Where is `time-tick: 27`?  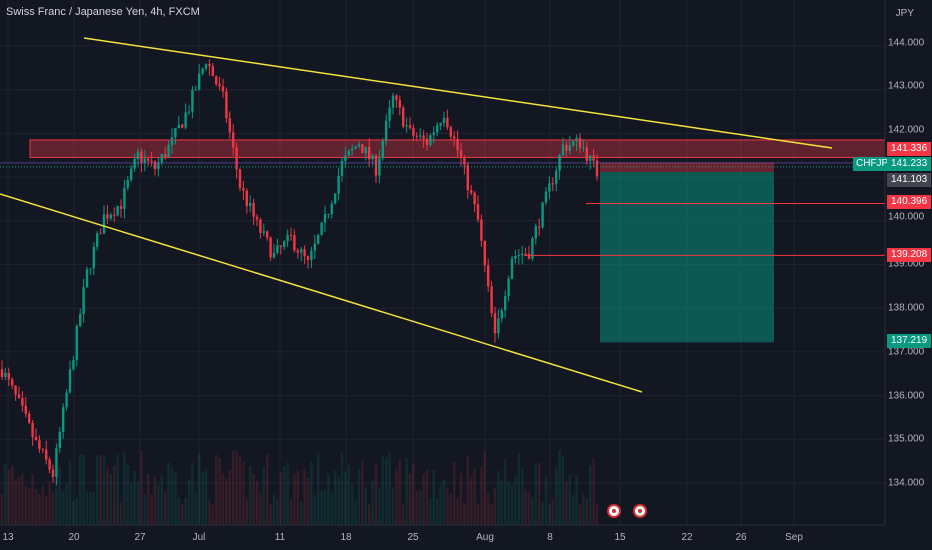 time-tick: 27 is located at coordinates (140, 537).